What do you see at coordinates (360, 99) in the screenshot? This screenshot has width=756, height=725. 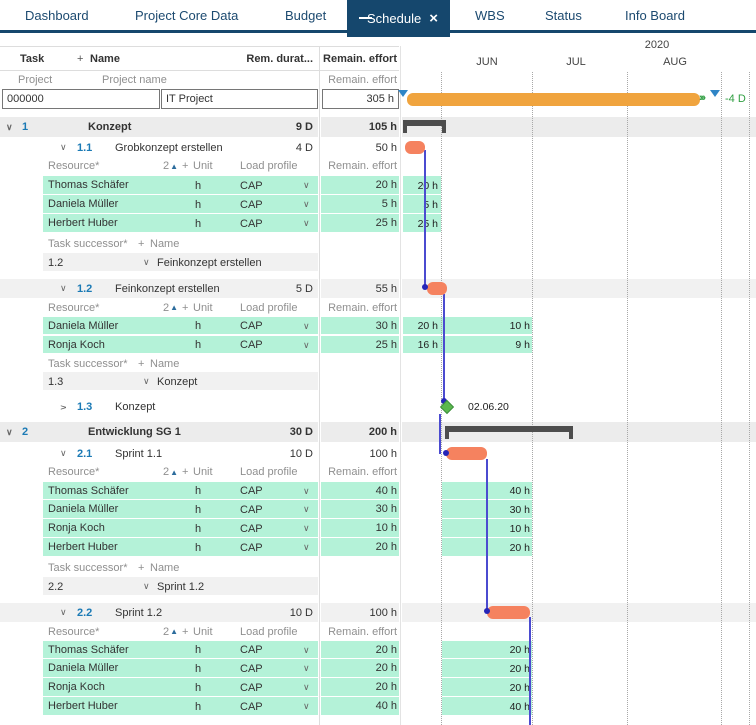 I see `project-effort-field: 305 h` at bounding box center [360, 99].